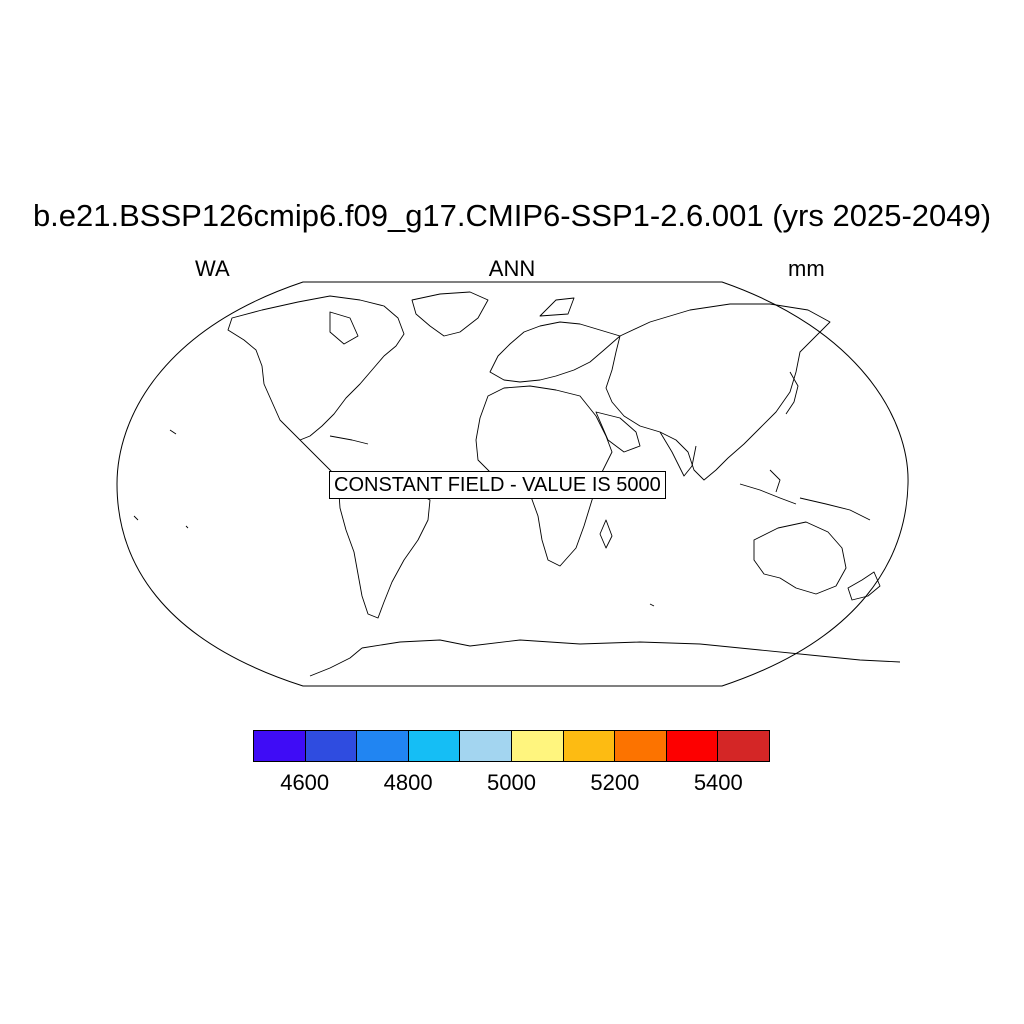 Image resolution: width=1024 pixels, height=1024 pixels. I want to click on units-label: mm, so click(806, 268).